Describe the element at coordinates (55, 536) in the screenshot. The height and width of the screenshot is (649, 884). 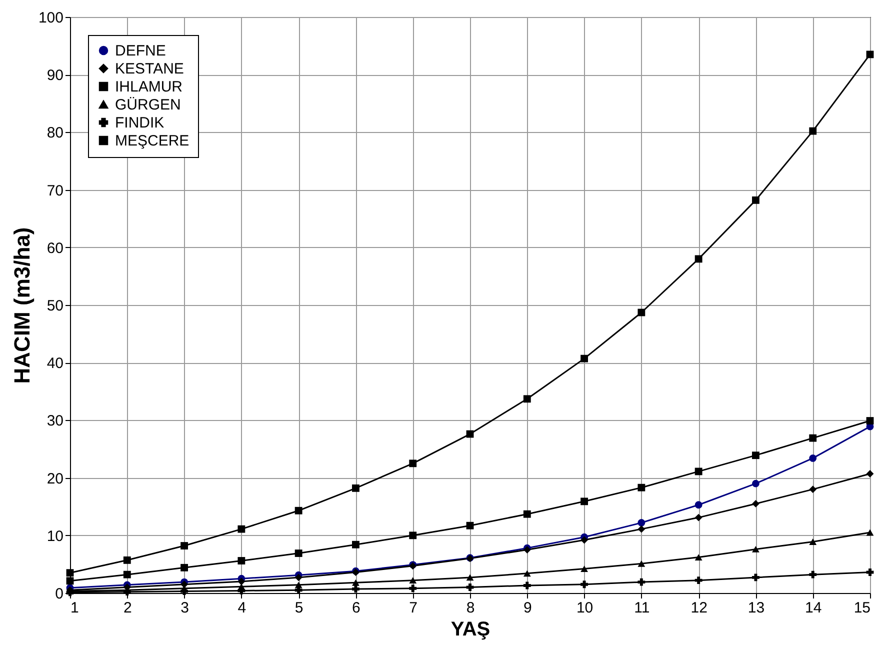
I see `y-tick-label: 10` at that location.